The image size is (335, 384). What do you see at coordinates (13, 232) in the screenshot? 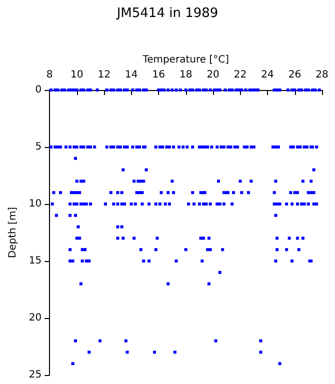
I see `y-axis-title: Depth [m]` at bounding box center [13, 232].